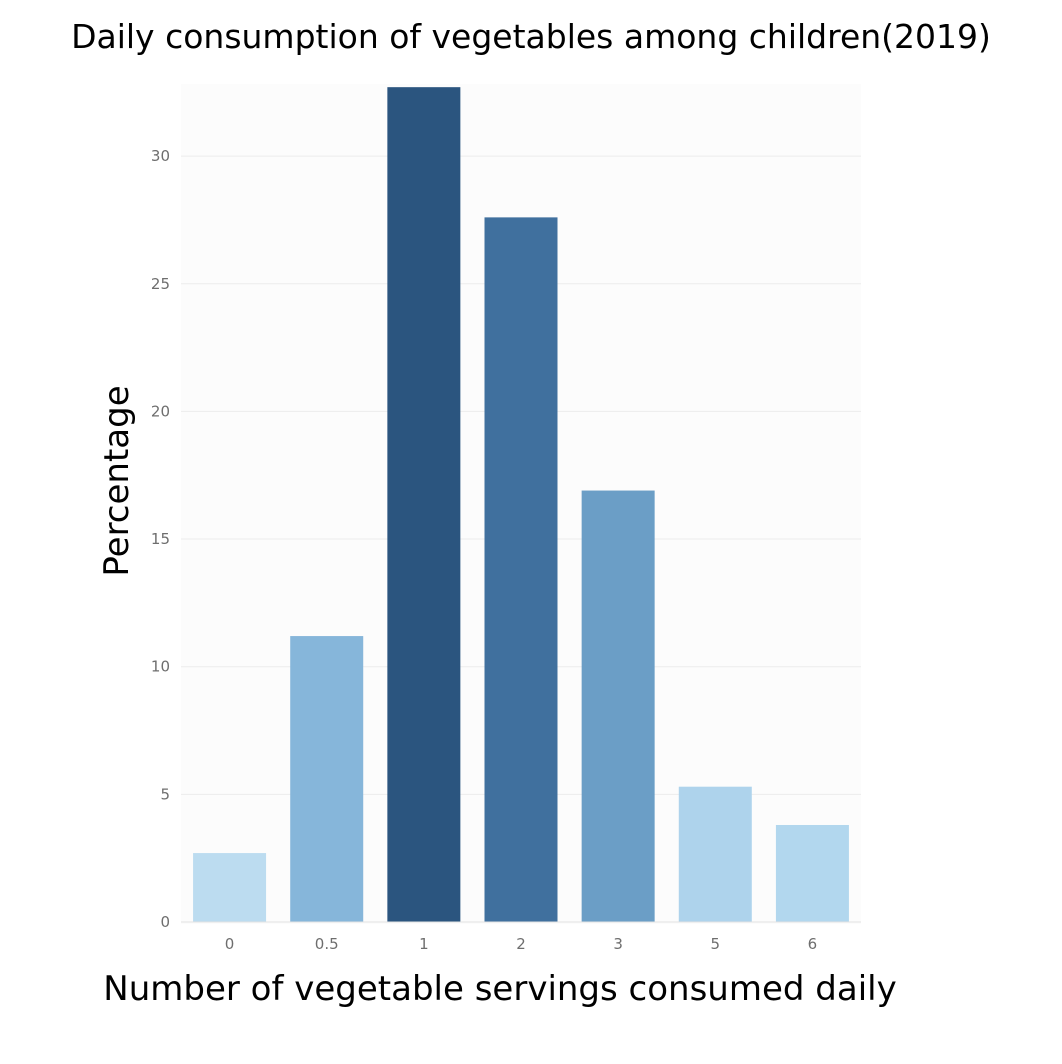 The image size is (1062, 1064). What do you see at coordinates (618, 944) in the screenshot?
I see `x-tick-label: 3` at bounding box center [618, 944].